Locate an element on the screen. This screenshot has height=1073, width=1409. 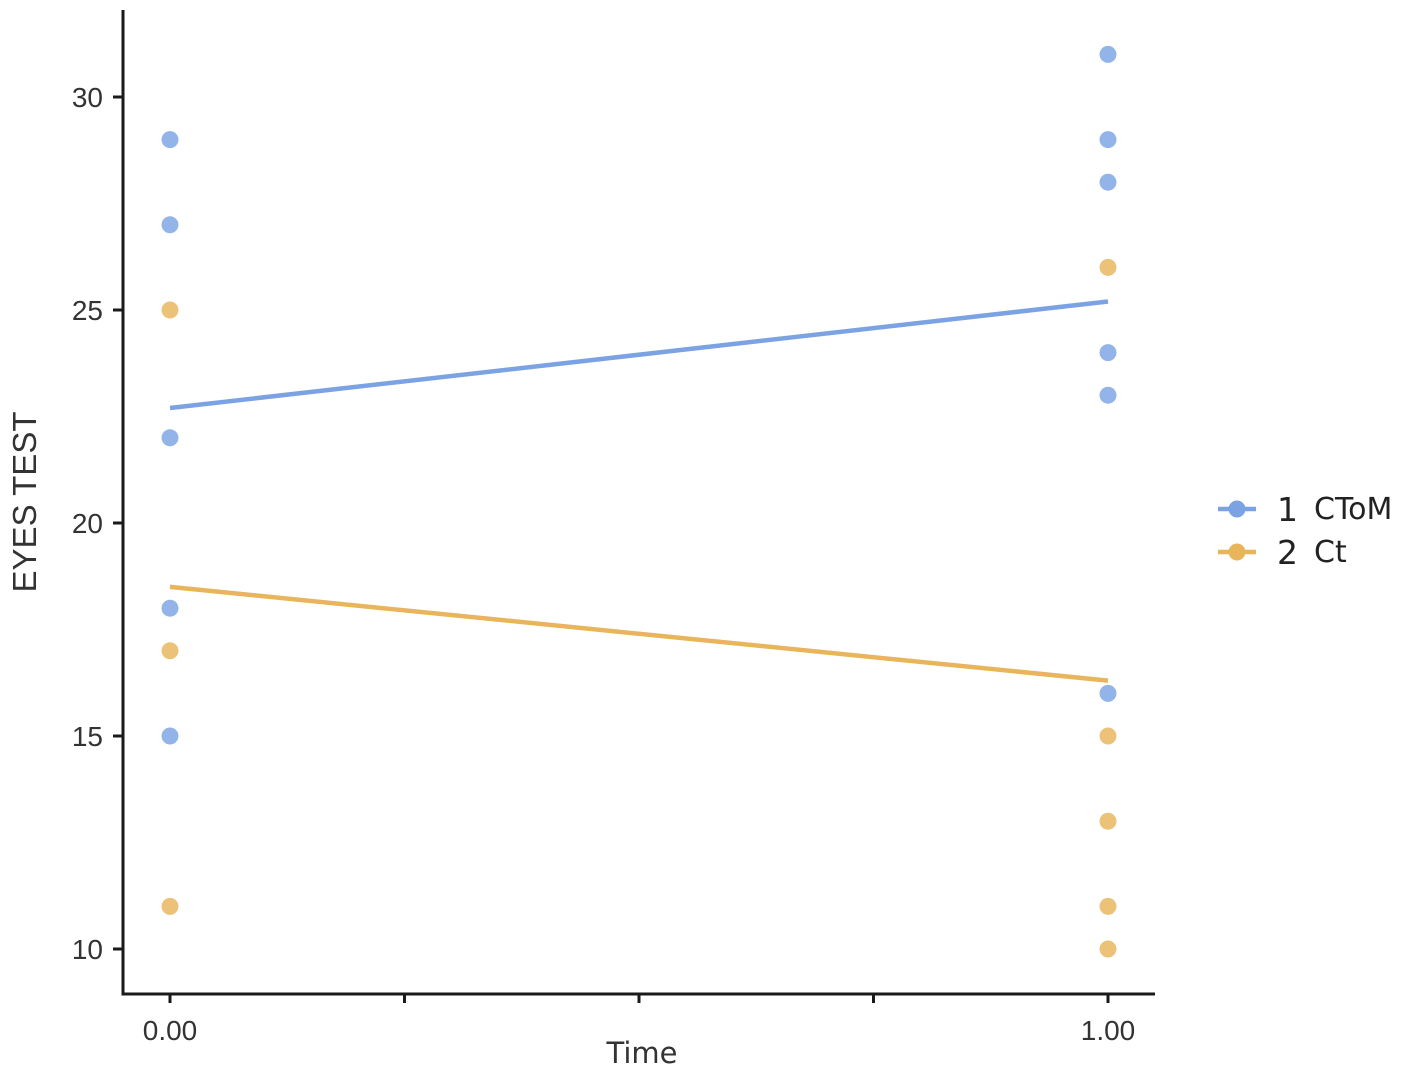
legend-label: Ct is located at coordinates (1330, 552).